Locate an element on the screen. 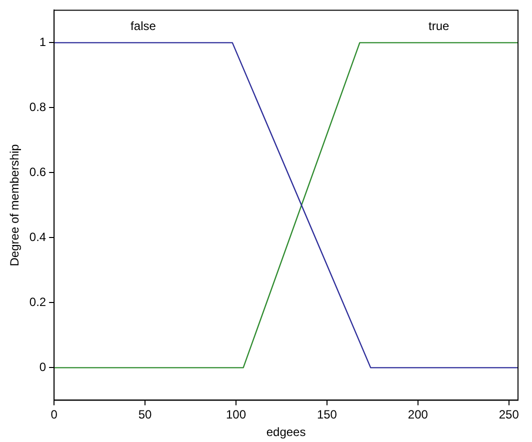  y-tick-label: 0.2 is located at coordinates (37, 302).